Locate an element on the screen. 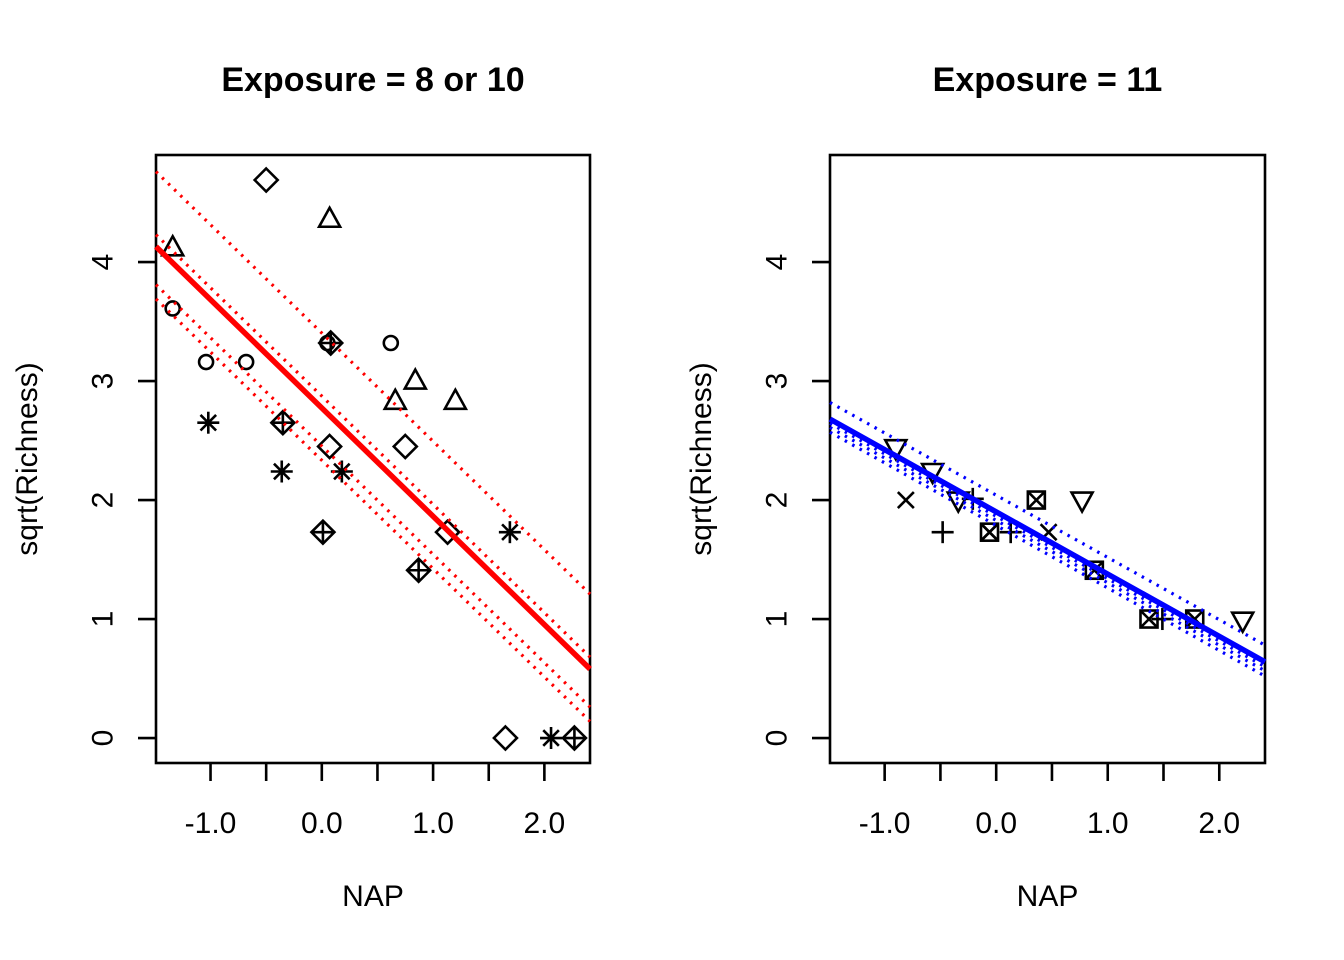  x-stroke is located at coordinates (905, 500).